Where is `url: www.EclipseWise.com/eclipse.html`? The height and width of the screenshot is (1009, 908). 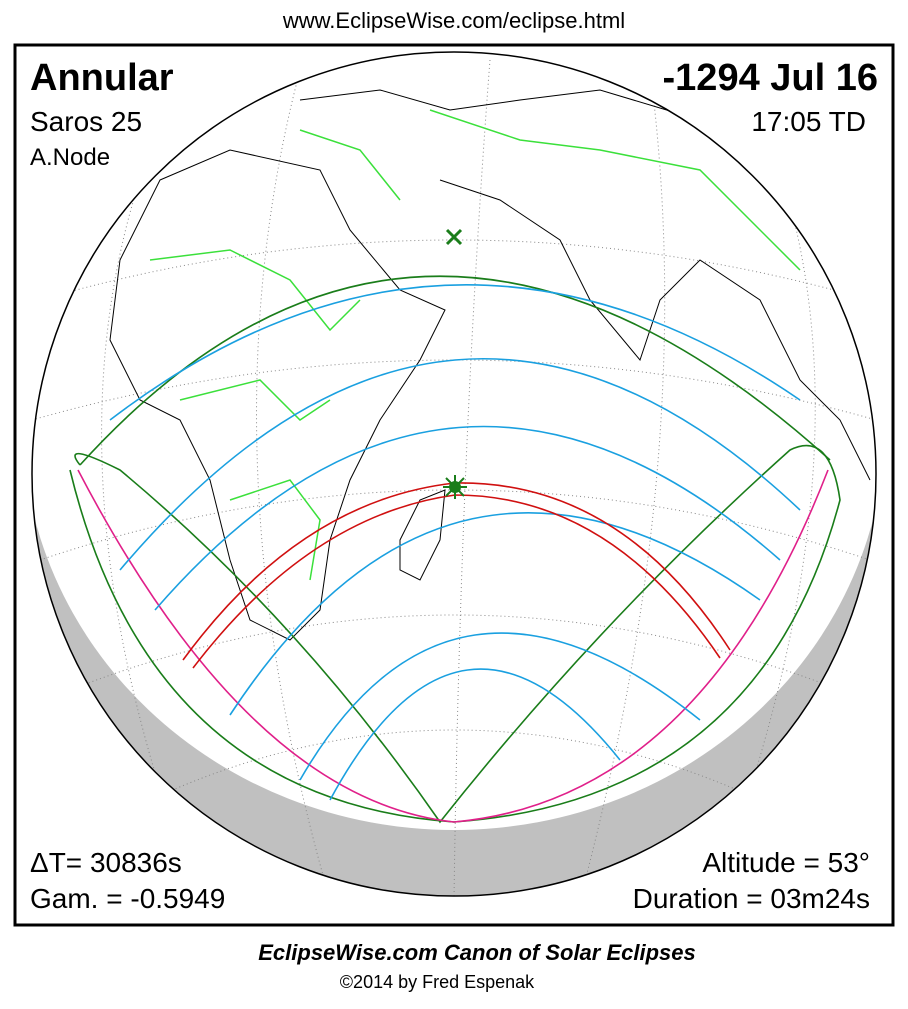 url: www.EclipseWise.com/eclipse.html is located at coordinates (453, 20).